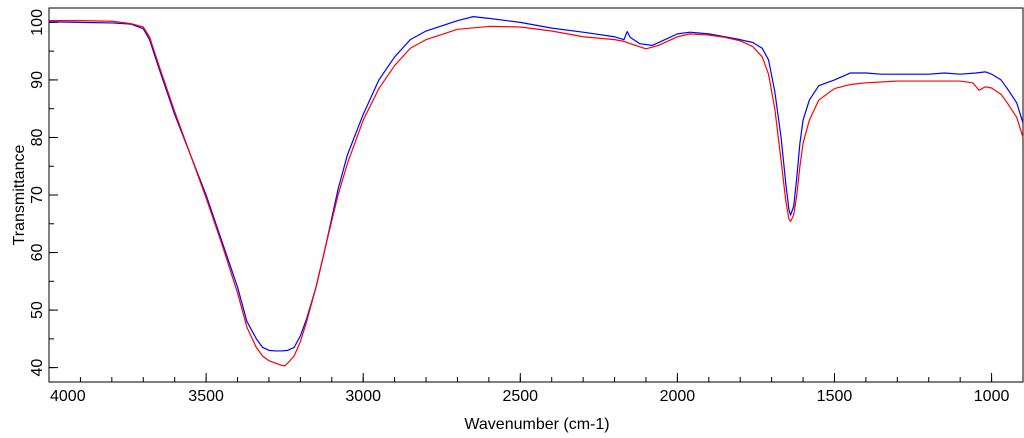 The image size is (1024, 438). I want to click on y-axis-title: Transmittance, so click(19, 195).